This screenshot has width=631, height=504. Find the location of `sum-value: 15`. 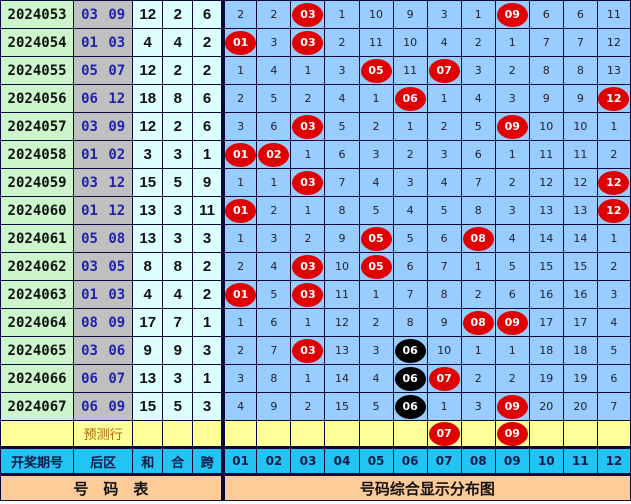

sum-value: 15 is located at coordinates (148, 406).